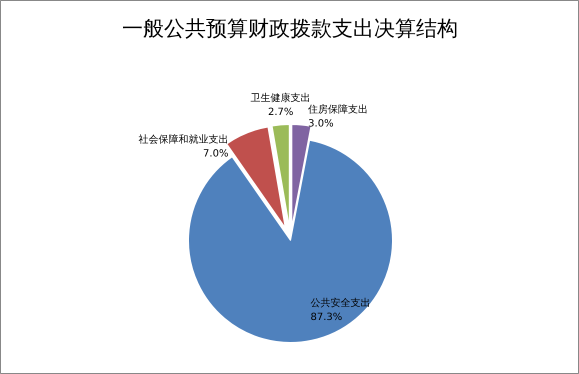 Image resolution: width=579 pixels, height=374 pixels. I want to click on slice-label: 公共安全支出, so click(340, 303).